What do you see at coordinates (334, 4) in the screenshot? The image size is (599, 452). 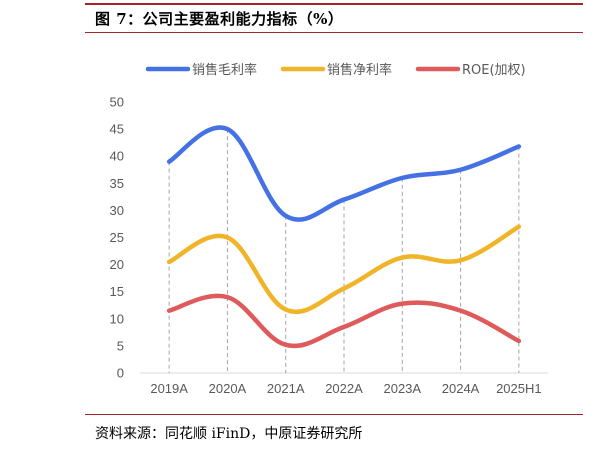 I see `top-rule` at bounding box center [334, 4].